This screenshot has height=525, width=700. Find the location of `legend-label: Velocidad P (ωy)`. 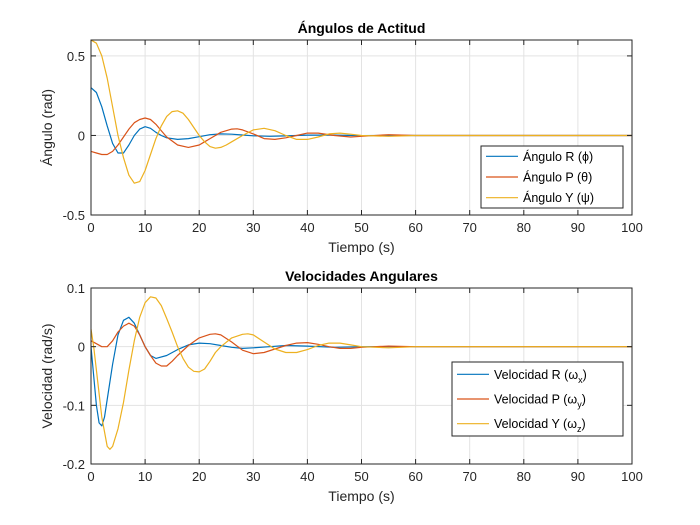

legend-label: Velocidad P (ωy) is located at coordinates (540, 401).